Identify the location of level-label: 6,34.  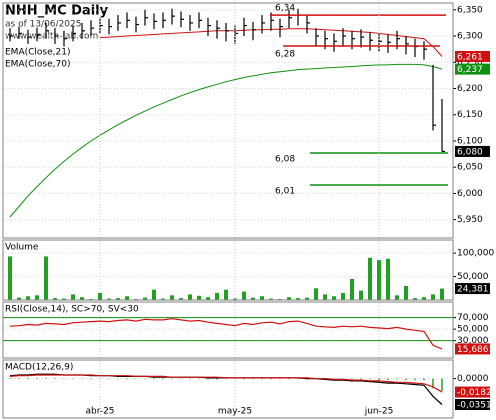
(285, 9).